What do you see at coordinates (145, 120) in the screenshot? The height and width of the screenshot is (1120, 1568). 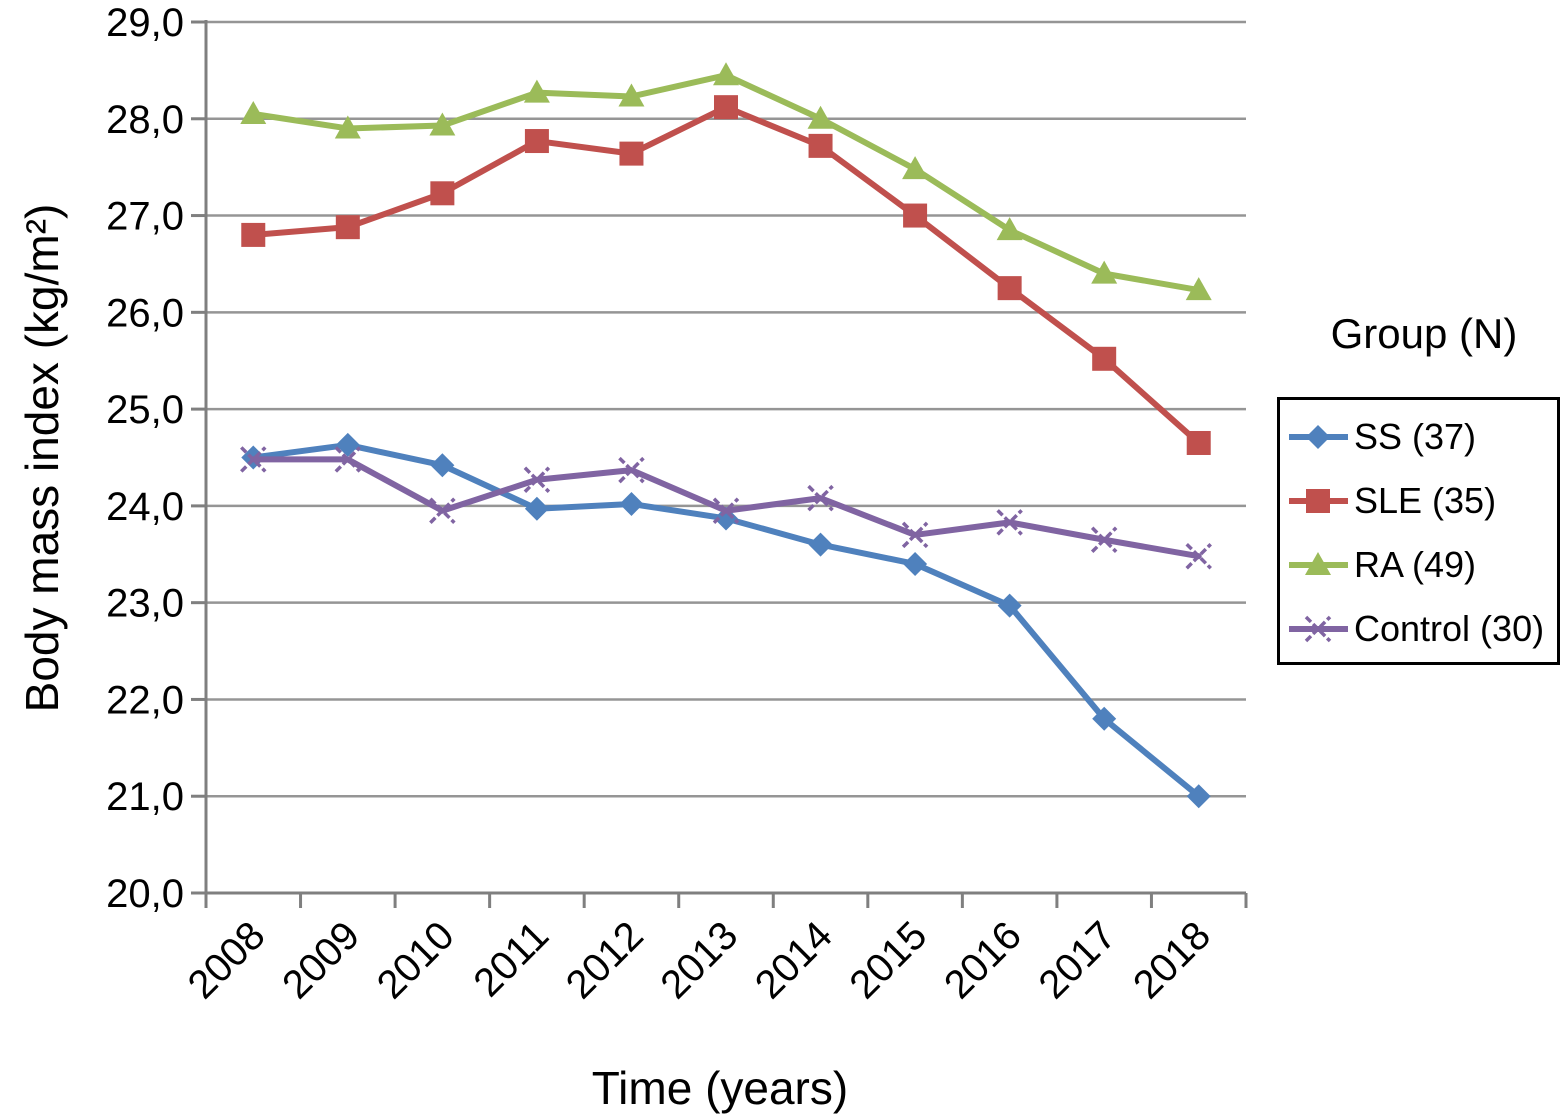 I see `y-tick-label: 28,0` at bounding box center [145, 120].